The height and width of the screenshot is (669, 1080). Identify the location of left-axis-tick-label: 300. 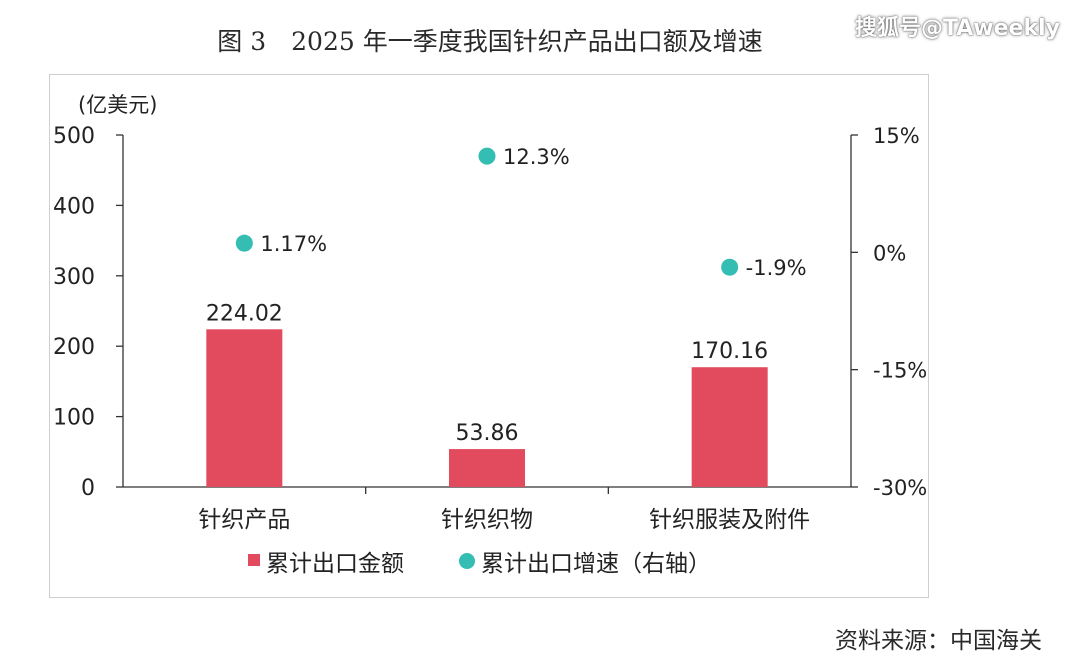
(74, 277).